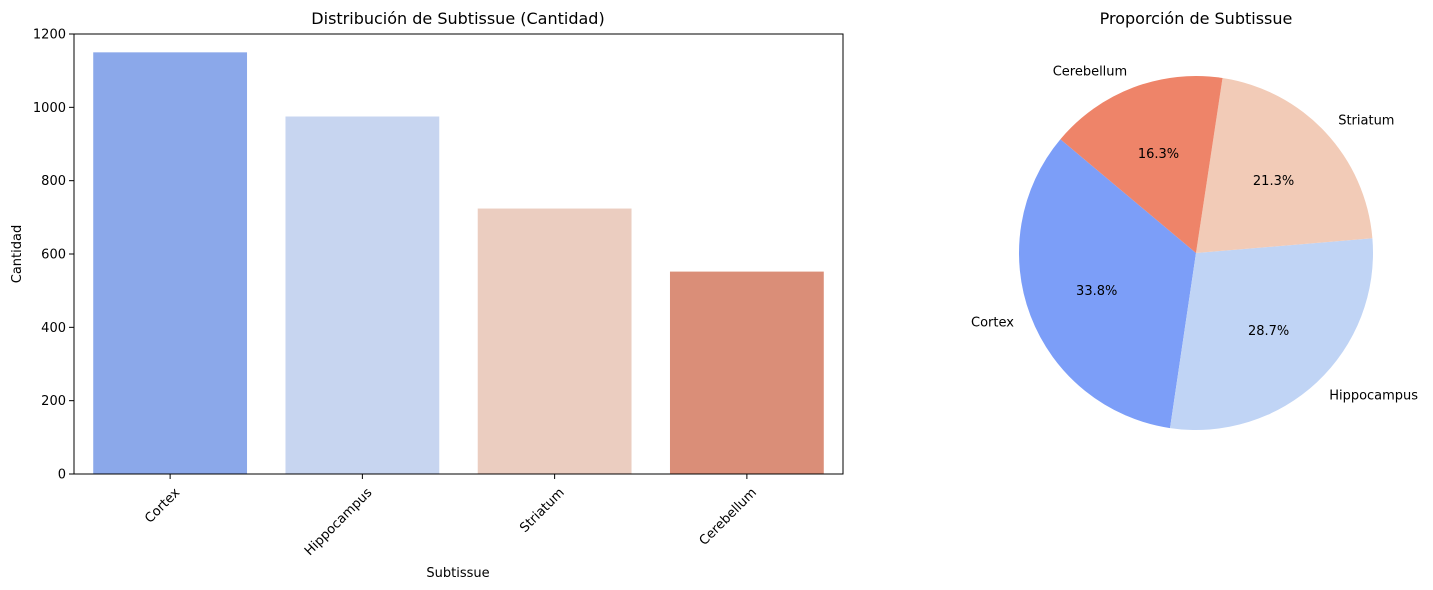 This screenshot has height=590, width=1433. What do you see at coordinates (992, 323) in the screenshot?
I see `pie-label-cortex: Cortex` at bounding box center [992, 323].